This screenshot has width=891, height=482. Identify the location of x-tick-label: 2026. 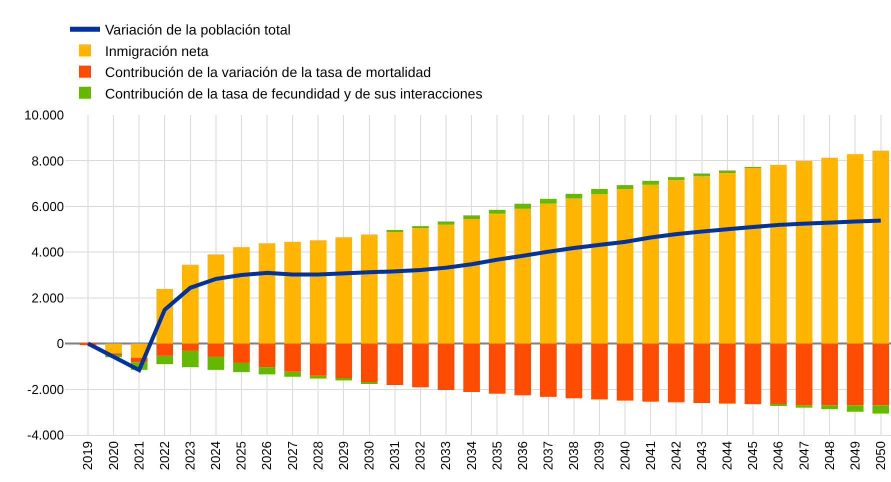
(266, 455).